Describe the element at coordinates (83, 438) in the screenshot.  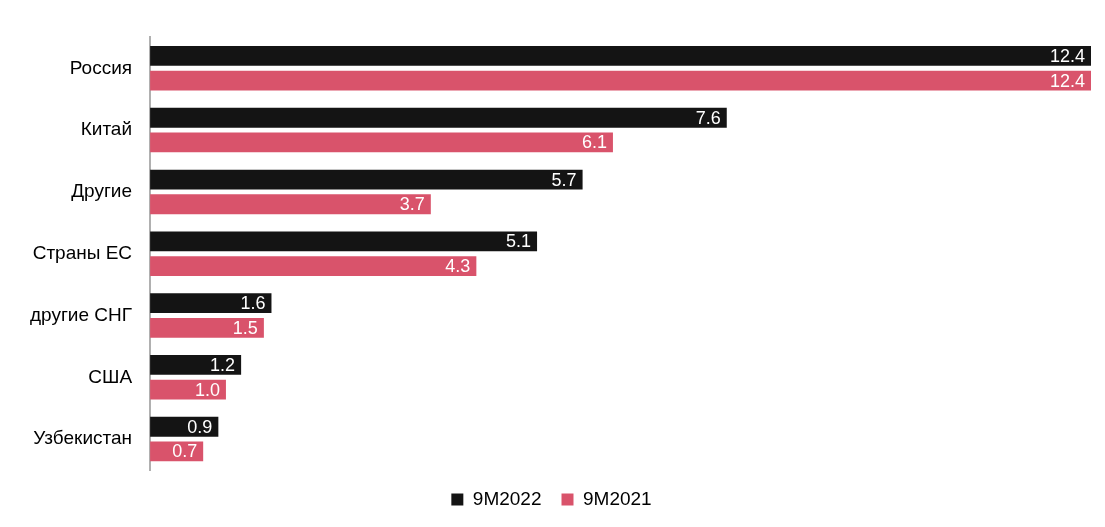
I see `y-tick-label: Узбекистан` at that location.